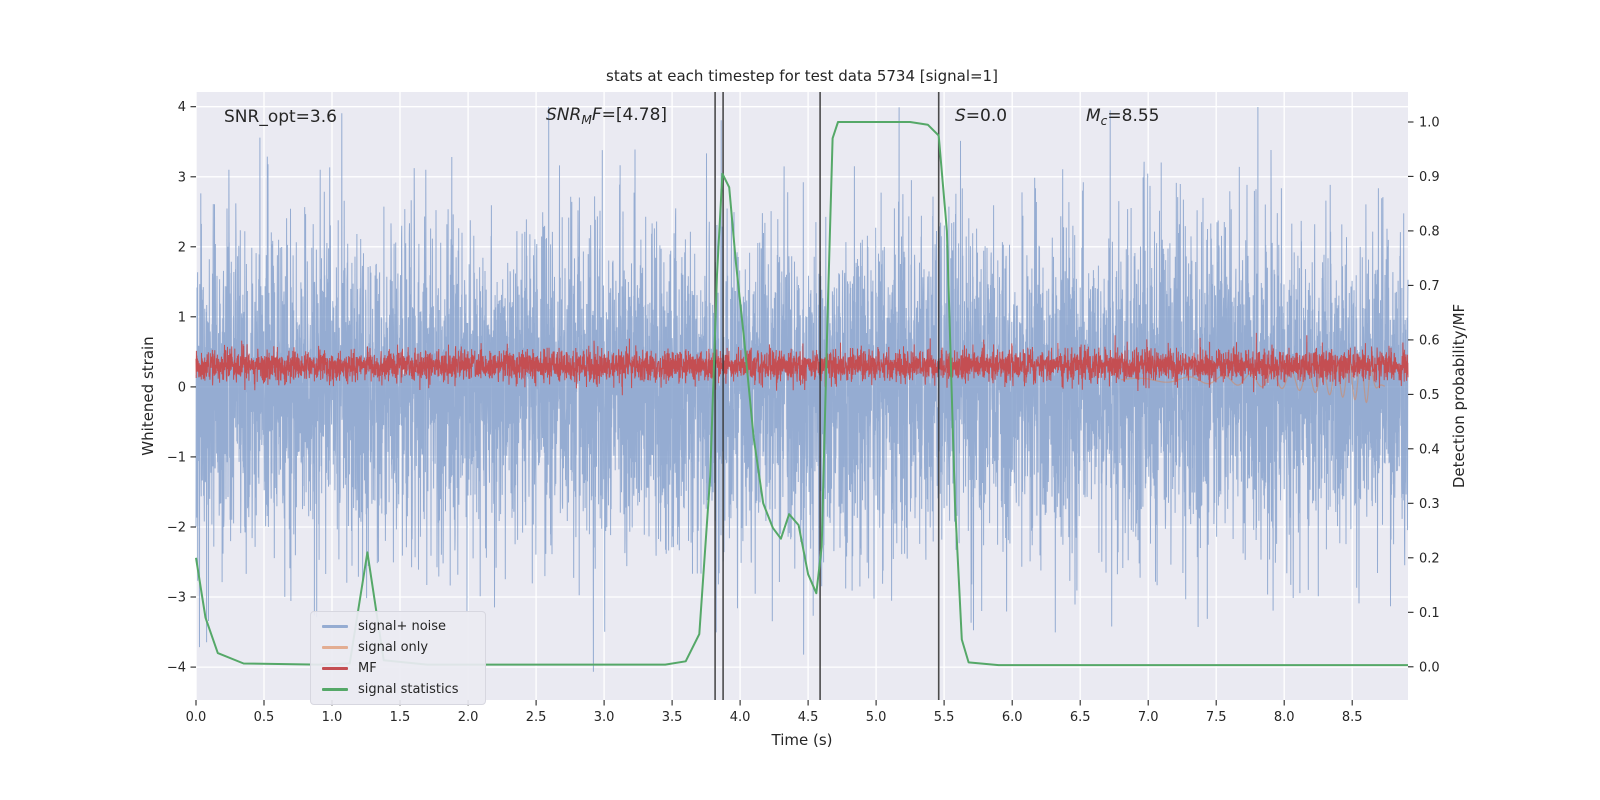 The image size is (1600, 800). I want to click on annotation-mc-base: M, so click(1093, 115).